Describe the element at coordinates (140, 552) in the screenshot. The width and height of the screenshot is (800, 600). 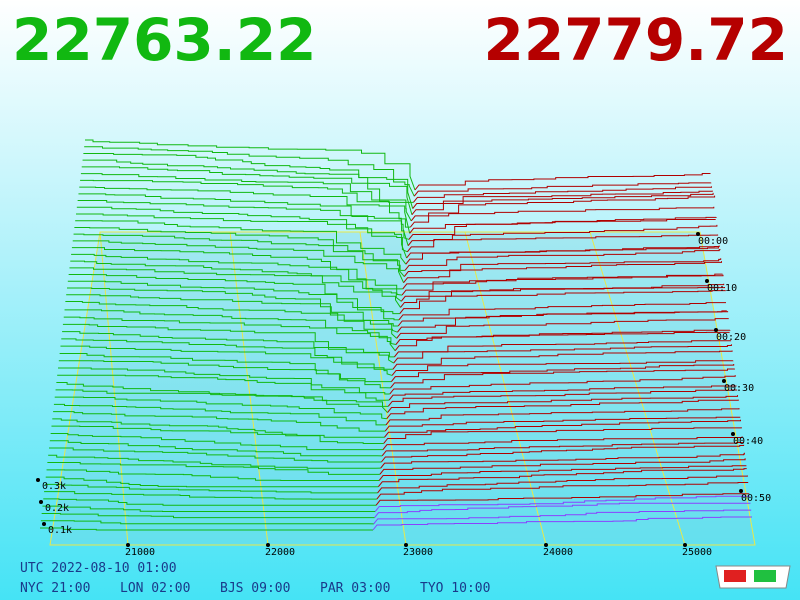
I see `price-label: 21000` at that location.